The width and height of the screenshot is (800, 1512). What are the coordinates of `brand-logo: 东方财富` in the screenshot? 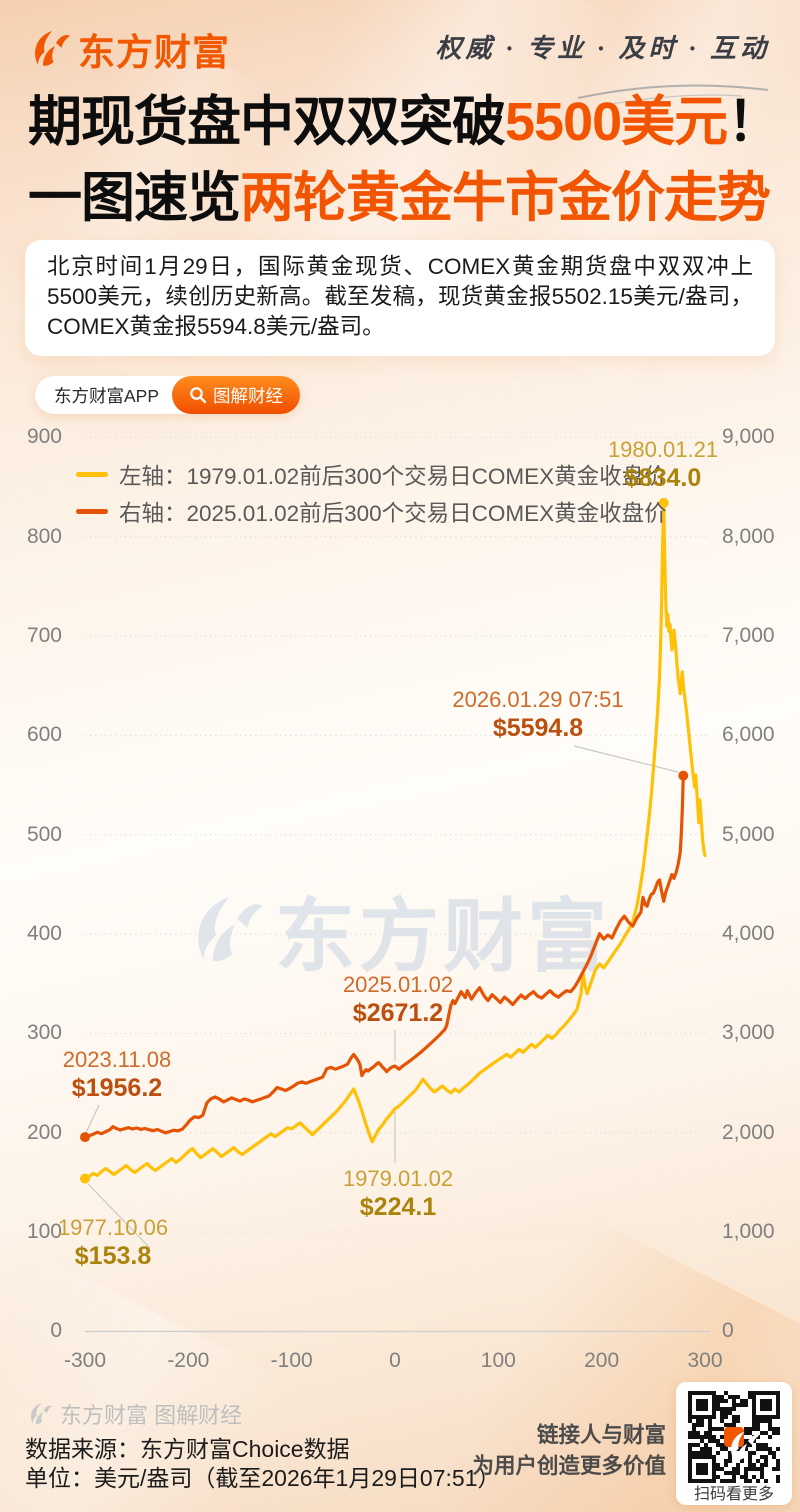 It's located at (130, 49).